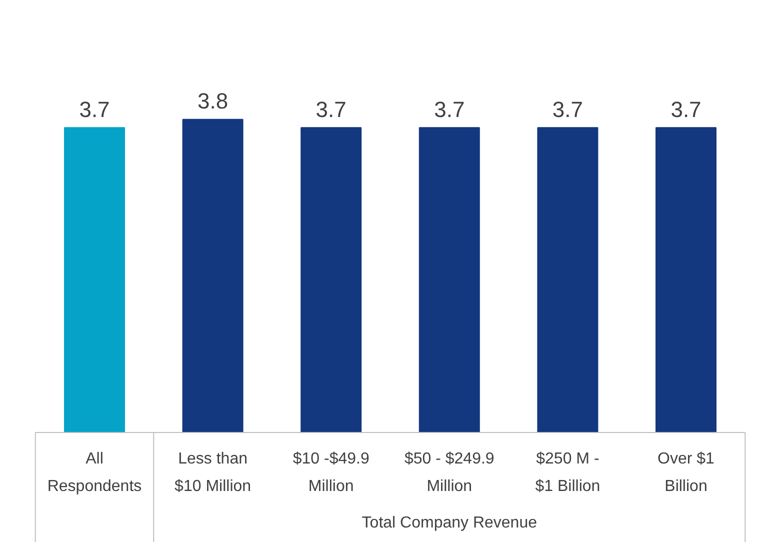 Image resolution: width=769 pixels, height=542 pixels. Describe the element at coordinates (213, 472) in the screenshot. I see `x-tick-label: Less than $10 Million` at that location.